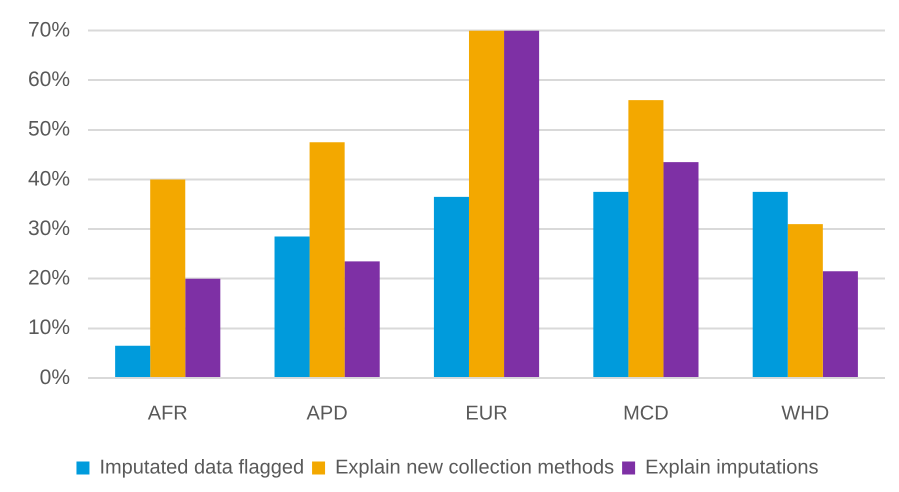  Describe the element at coordinates (805, 413) in the screenshot. I see `x-tick-label: WHD` at that location.